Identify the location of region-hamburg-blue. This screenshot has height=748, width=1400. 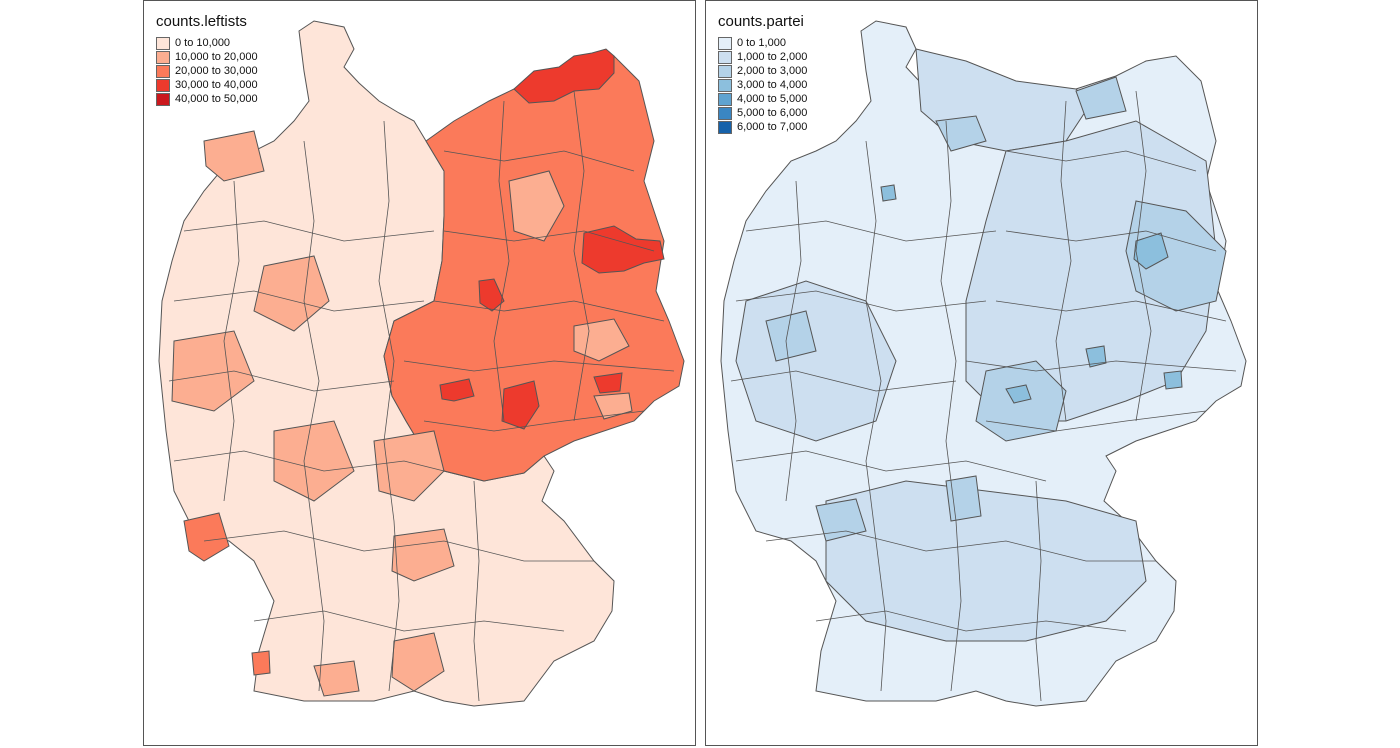
(961, 133).